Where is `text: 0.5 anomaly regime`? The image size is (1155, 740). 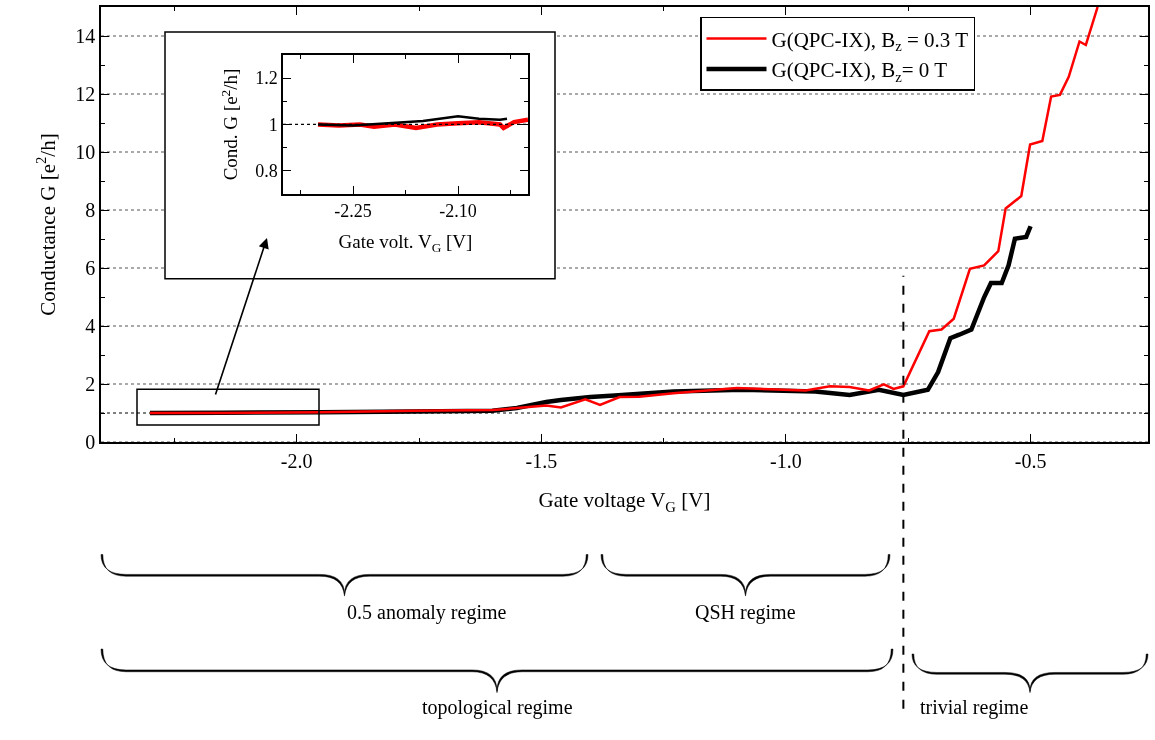
text: 0.5 anomaly regime is located at coordinates (427, 612).